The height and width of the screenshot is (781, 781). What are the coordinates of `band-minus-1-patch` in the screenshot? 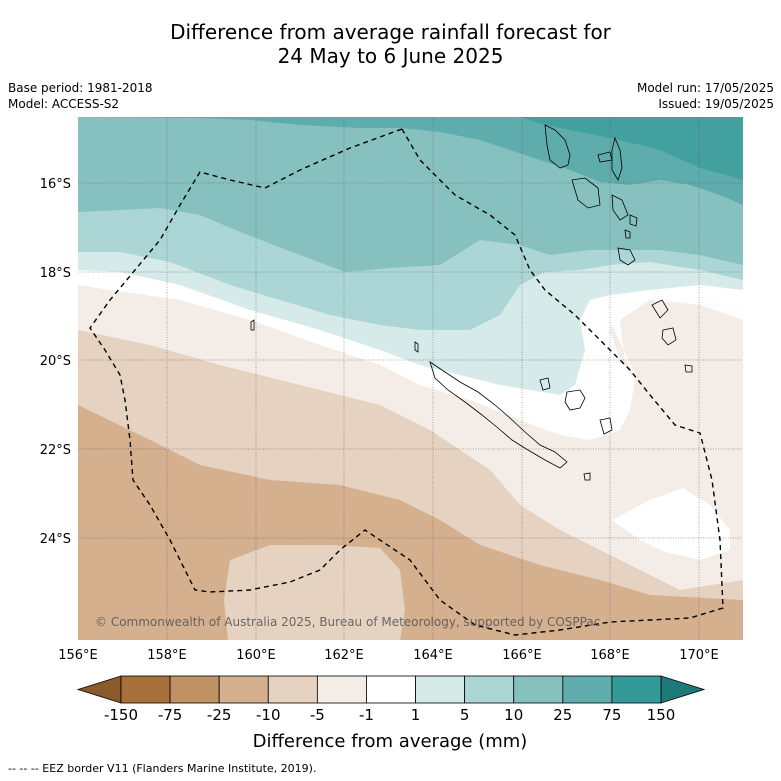 It's located at (671, 524).